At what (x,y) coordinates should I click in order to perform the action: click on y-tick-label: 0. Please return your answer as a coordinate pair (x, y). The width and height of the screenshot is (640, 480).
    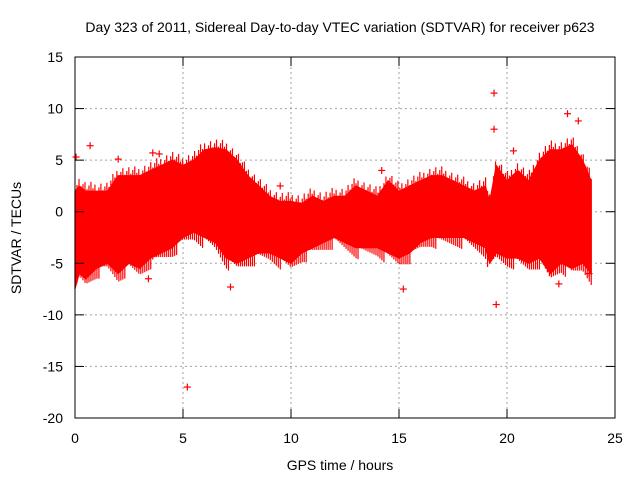
    Looking at the image, I should click on (59, 212).